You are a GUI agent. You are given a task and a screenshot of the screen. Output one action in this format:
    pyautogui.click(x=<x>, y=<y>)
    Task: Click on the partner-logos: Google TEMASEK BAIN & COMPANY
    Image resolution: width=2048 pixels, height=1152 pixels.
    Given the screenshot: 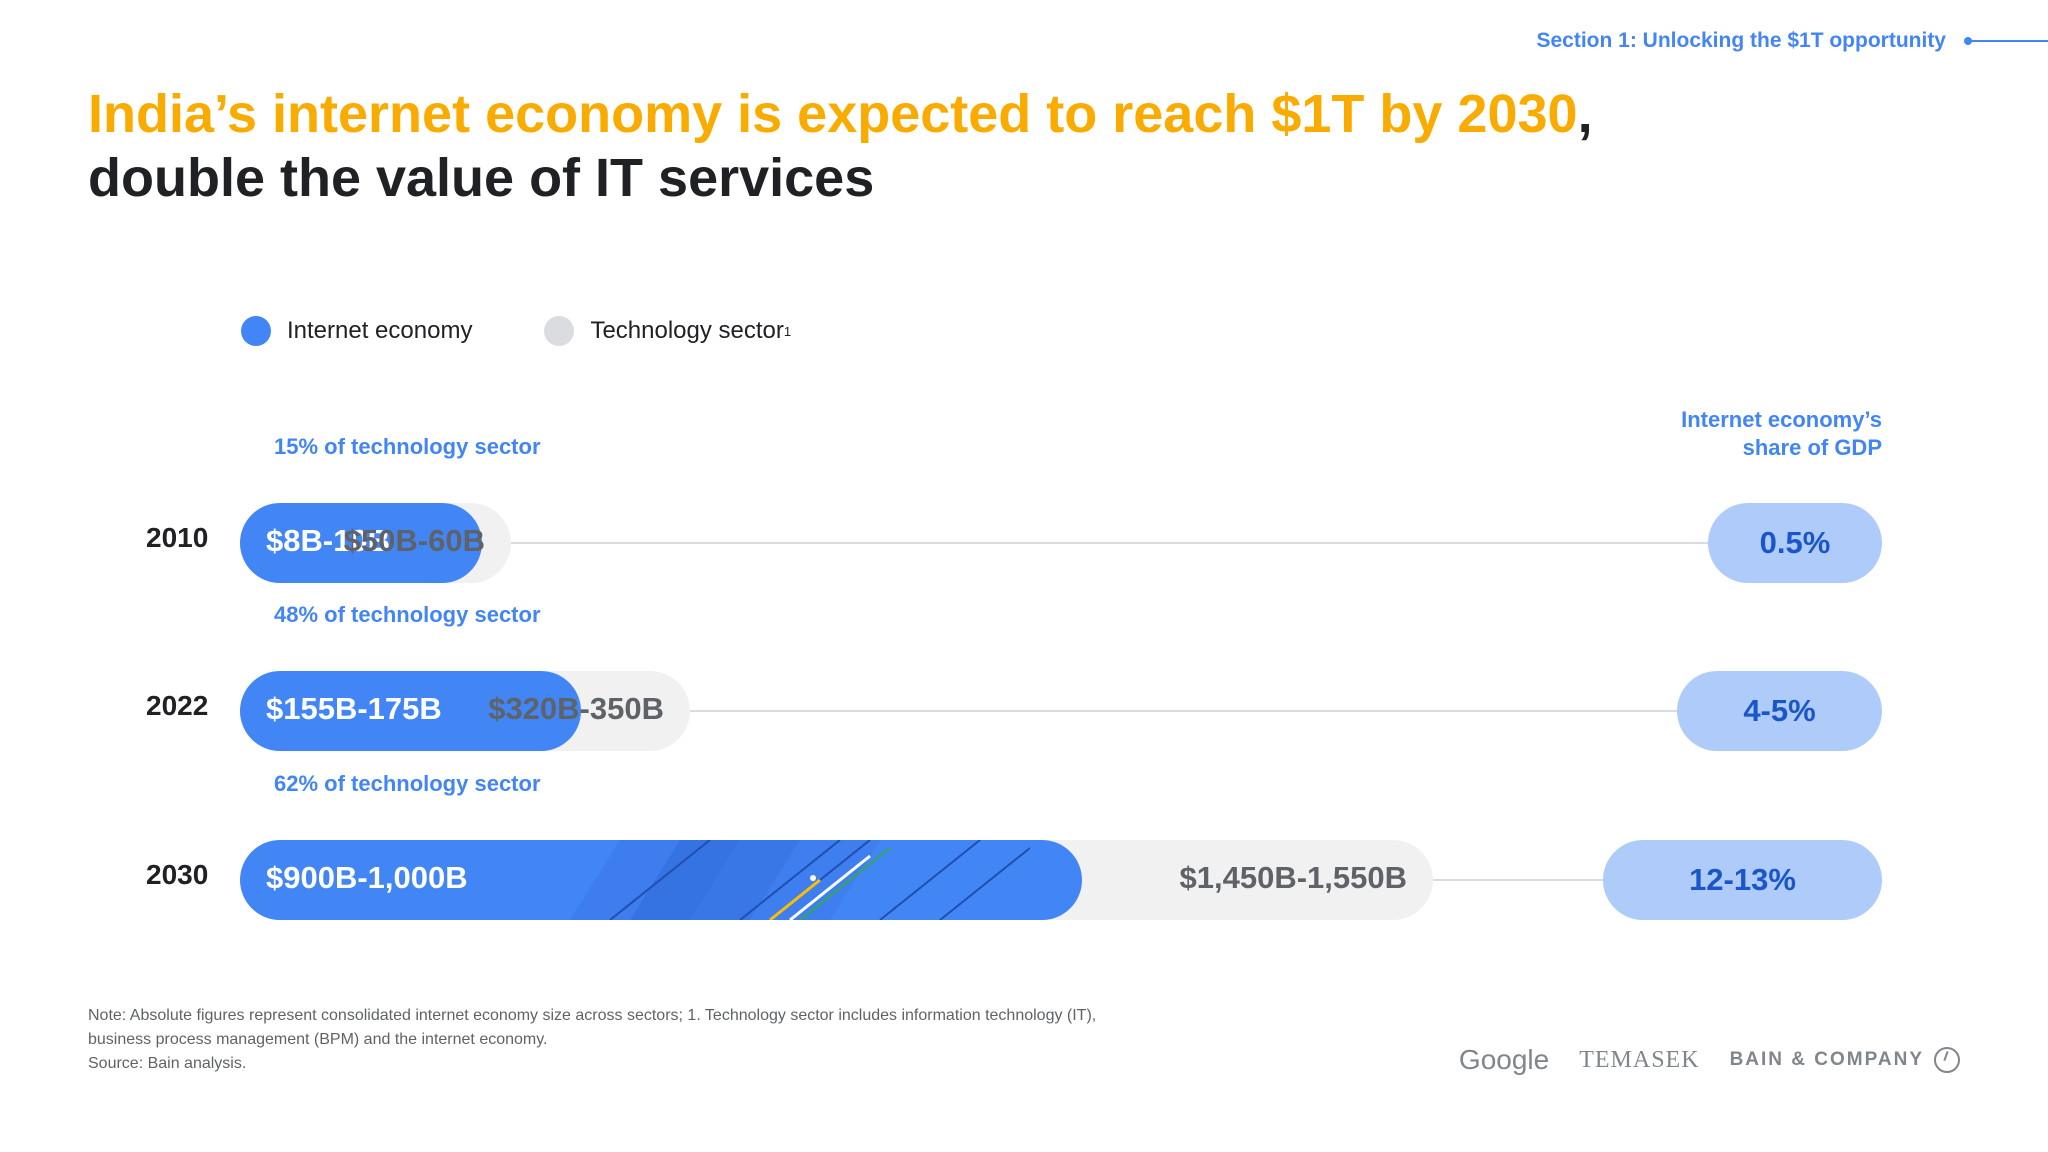 What is the action you would take?
    pyautogui.click(x=1709, y=1060)
    